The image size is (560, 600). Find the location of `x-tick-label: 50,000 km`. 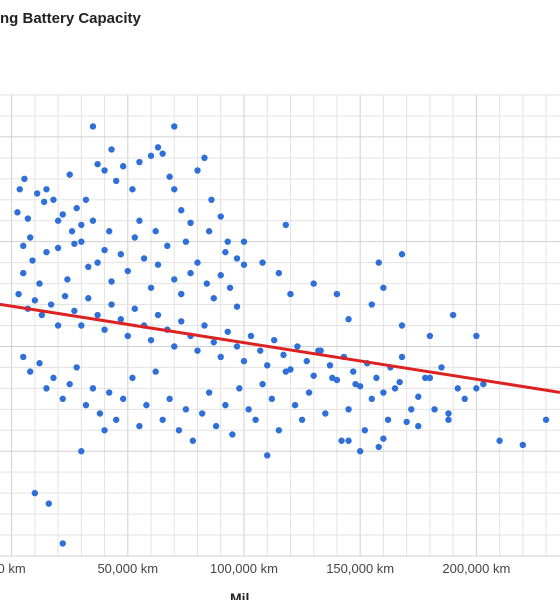

x-tick-label: 50,000 km is located at coordinates (127, 568).